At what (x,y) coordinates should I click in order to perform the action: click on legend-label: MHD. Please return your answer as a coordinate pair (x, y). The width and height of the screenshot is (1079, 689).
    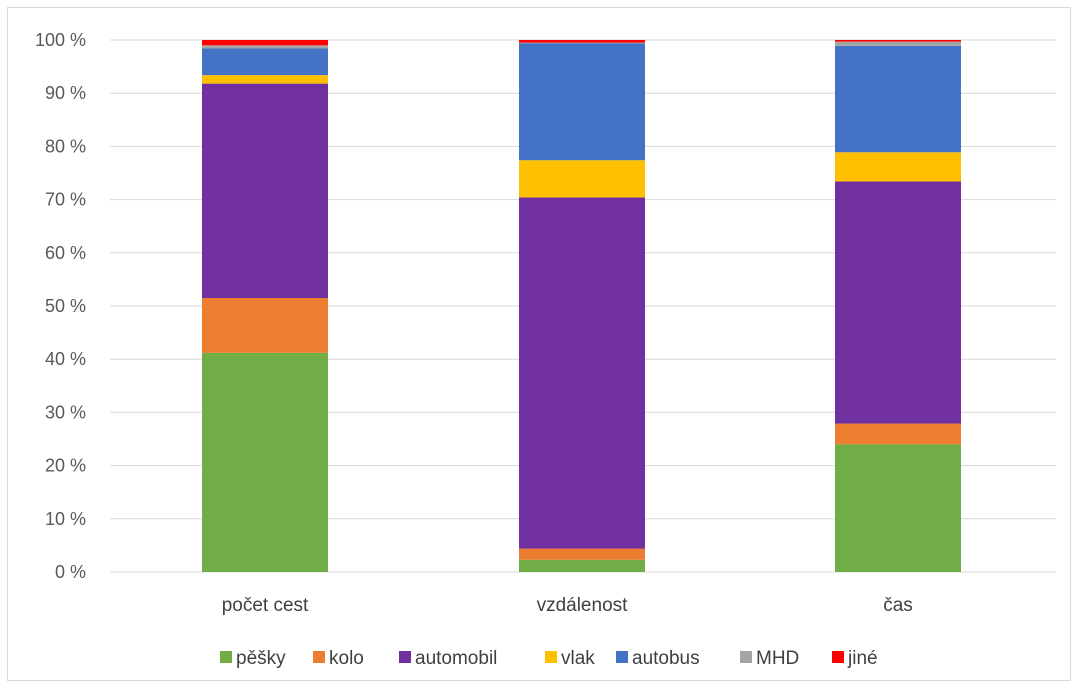
    Looking at the image, I should click on (777, 658).